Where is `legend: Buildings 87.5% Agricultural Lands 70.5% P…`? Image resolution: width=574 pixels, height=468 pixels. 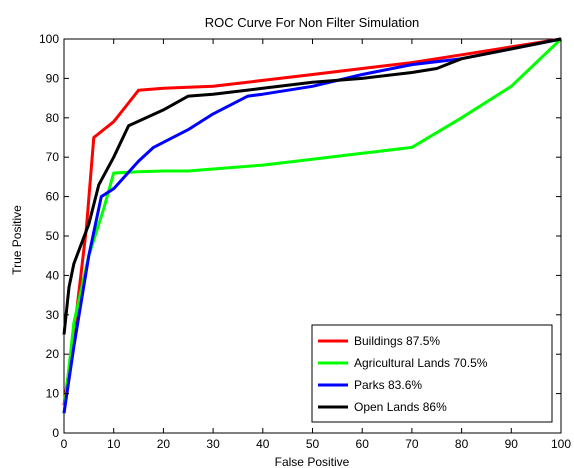 legend: Buildings 87.5% Agricultural Lands 70.5% P… is located at coordinates (432, 373).